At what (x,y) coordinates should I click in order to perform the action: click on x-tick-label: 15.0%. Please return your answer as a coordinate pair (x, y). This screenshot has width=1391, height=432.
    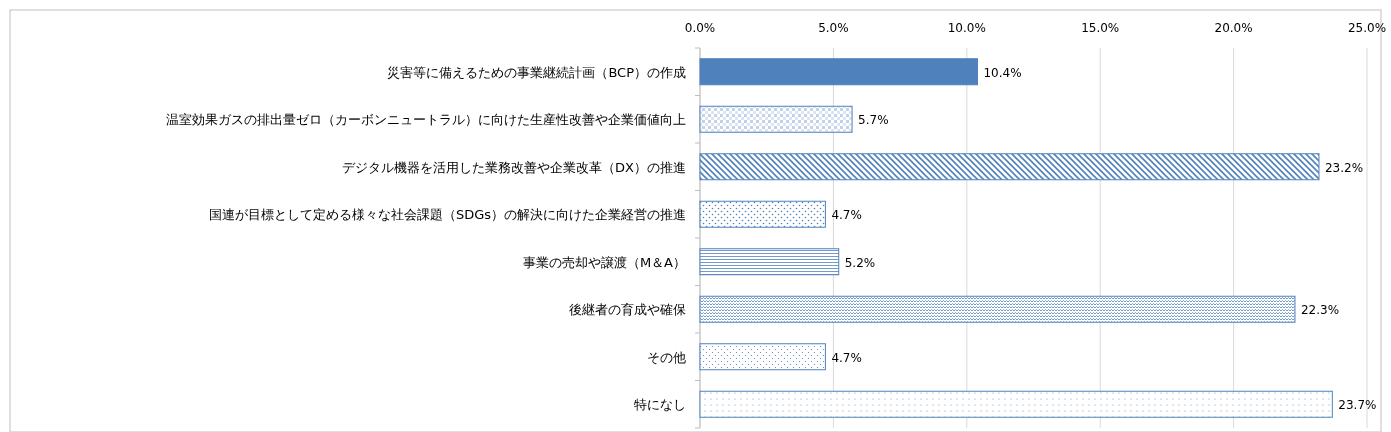
    Looking at the image, I should click on (1100, 28).